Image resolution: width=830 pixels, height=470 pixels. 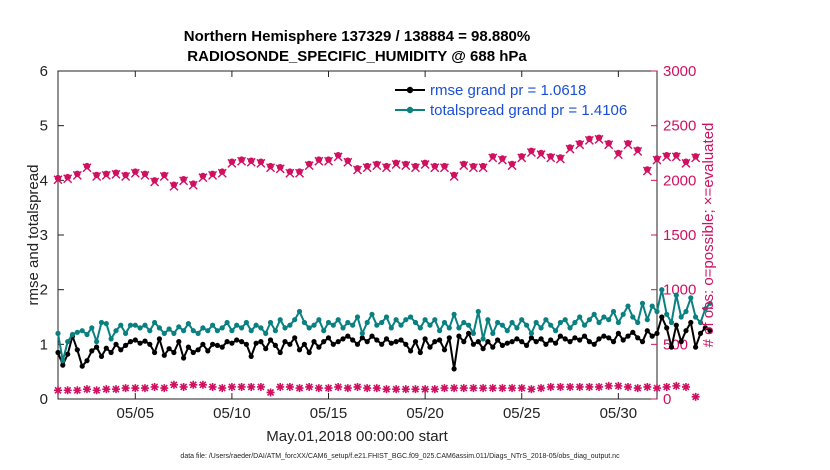 I want to click on x-tick-label: 05/10, so click(x=232, y=413).